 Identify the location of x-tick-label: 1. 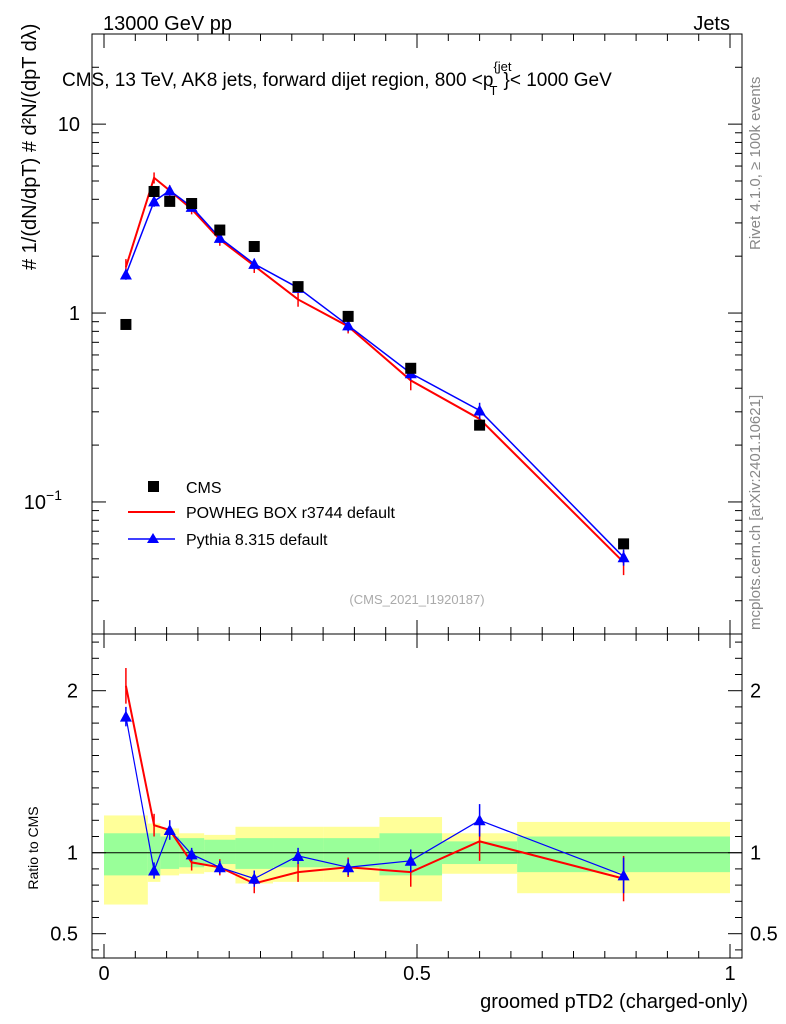
(729, 974).